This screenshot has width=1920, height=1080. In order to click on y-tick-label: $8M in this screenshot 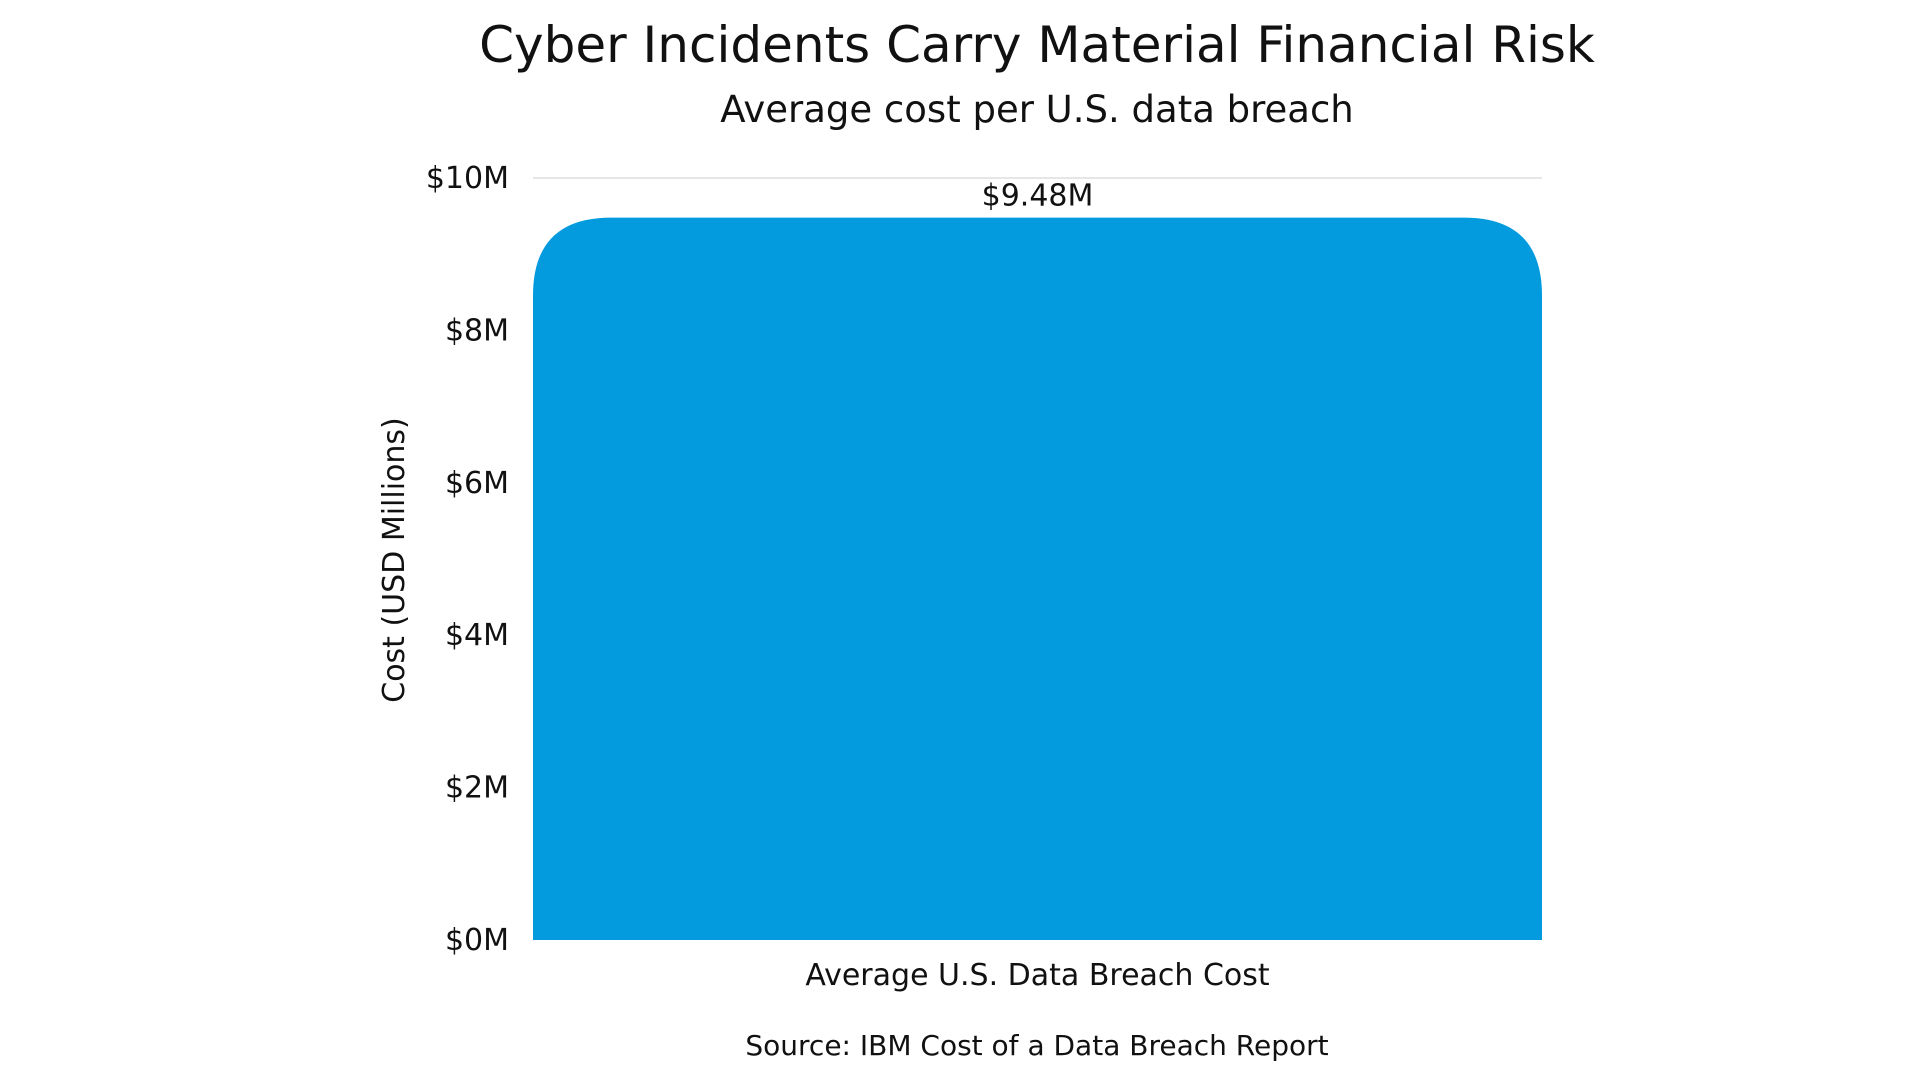, I will do `click(477, 330)`.